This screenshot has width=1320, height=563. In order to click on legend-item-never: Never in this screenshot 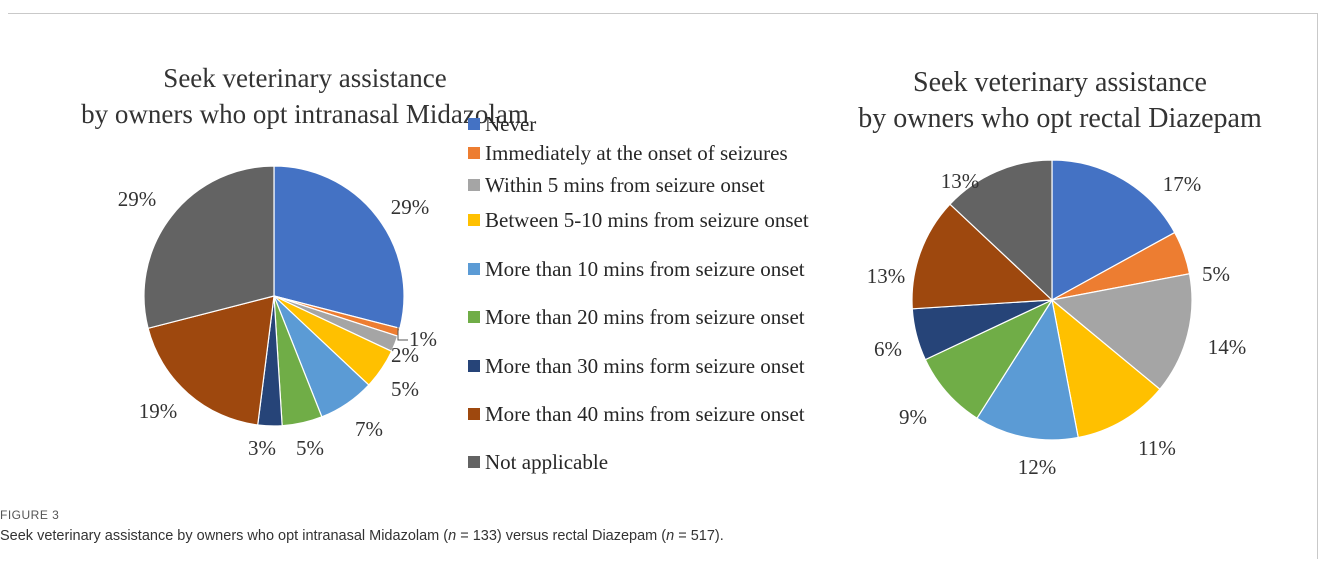, I will do `click(663, 124)`.